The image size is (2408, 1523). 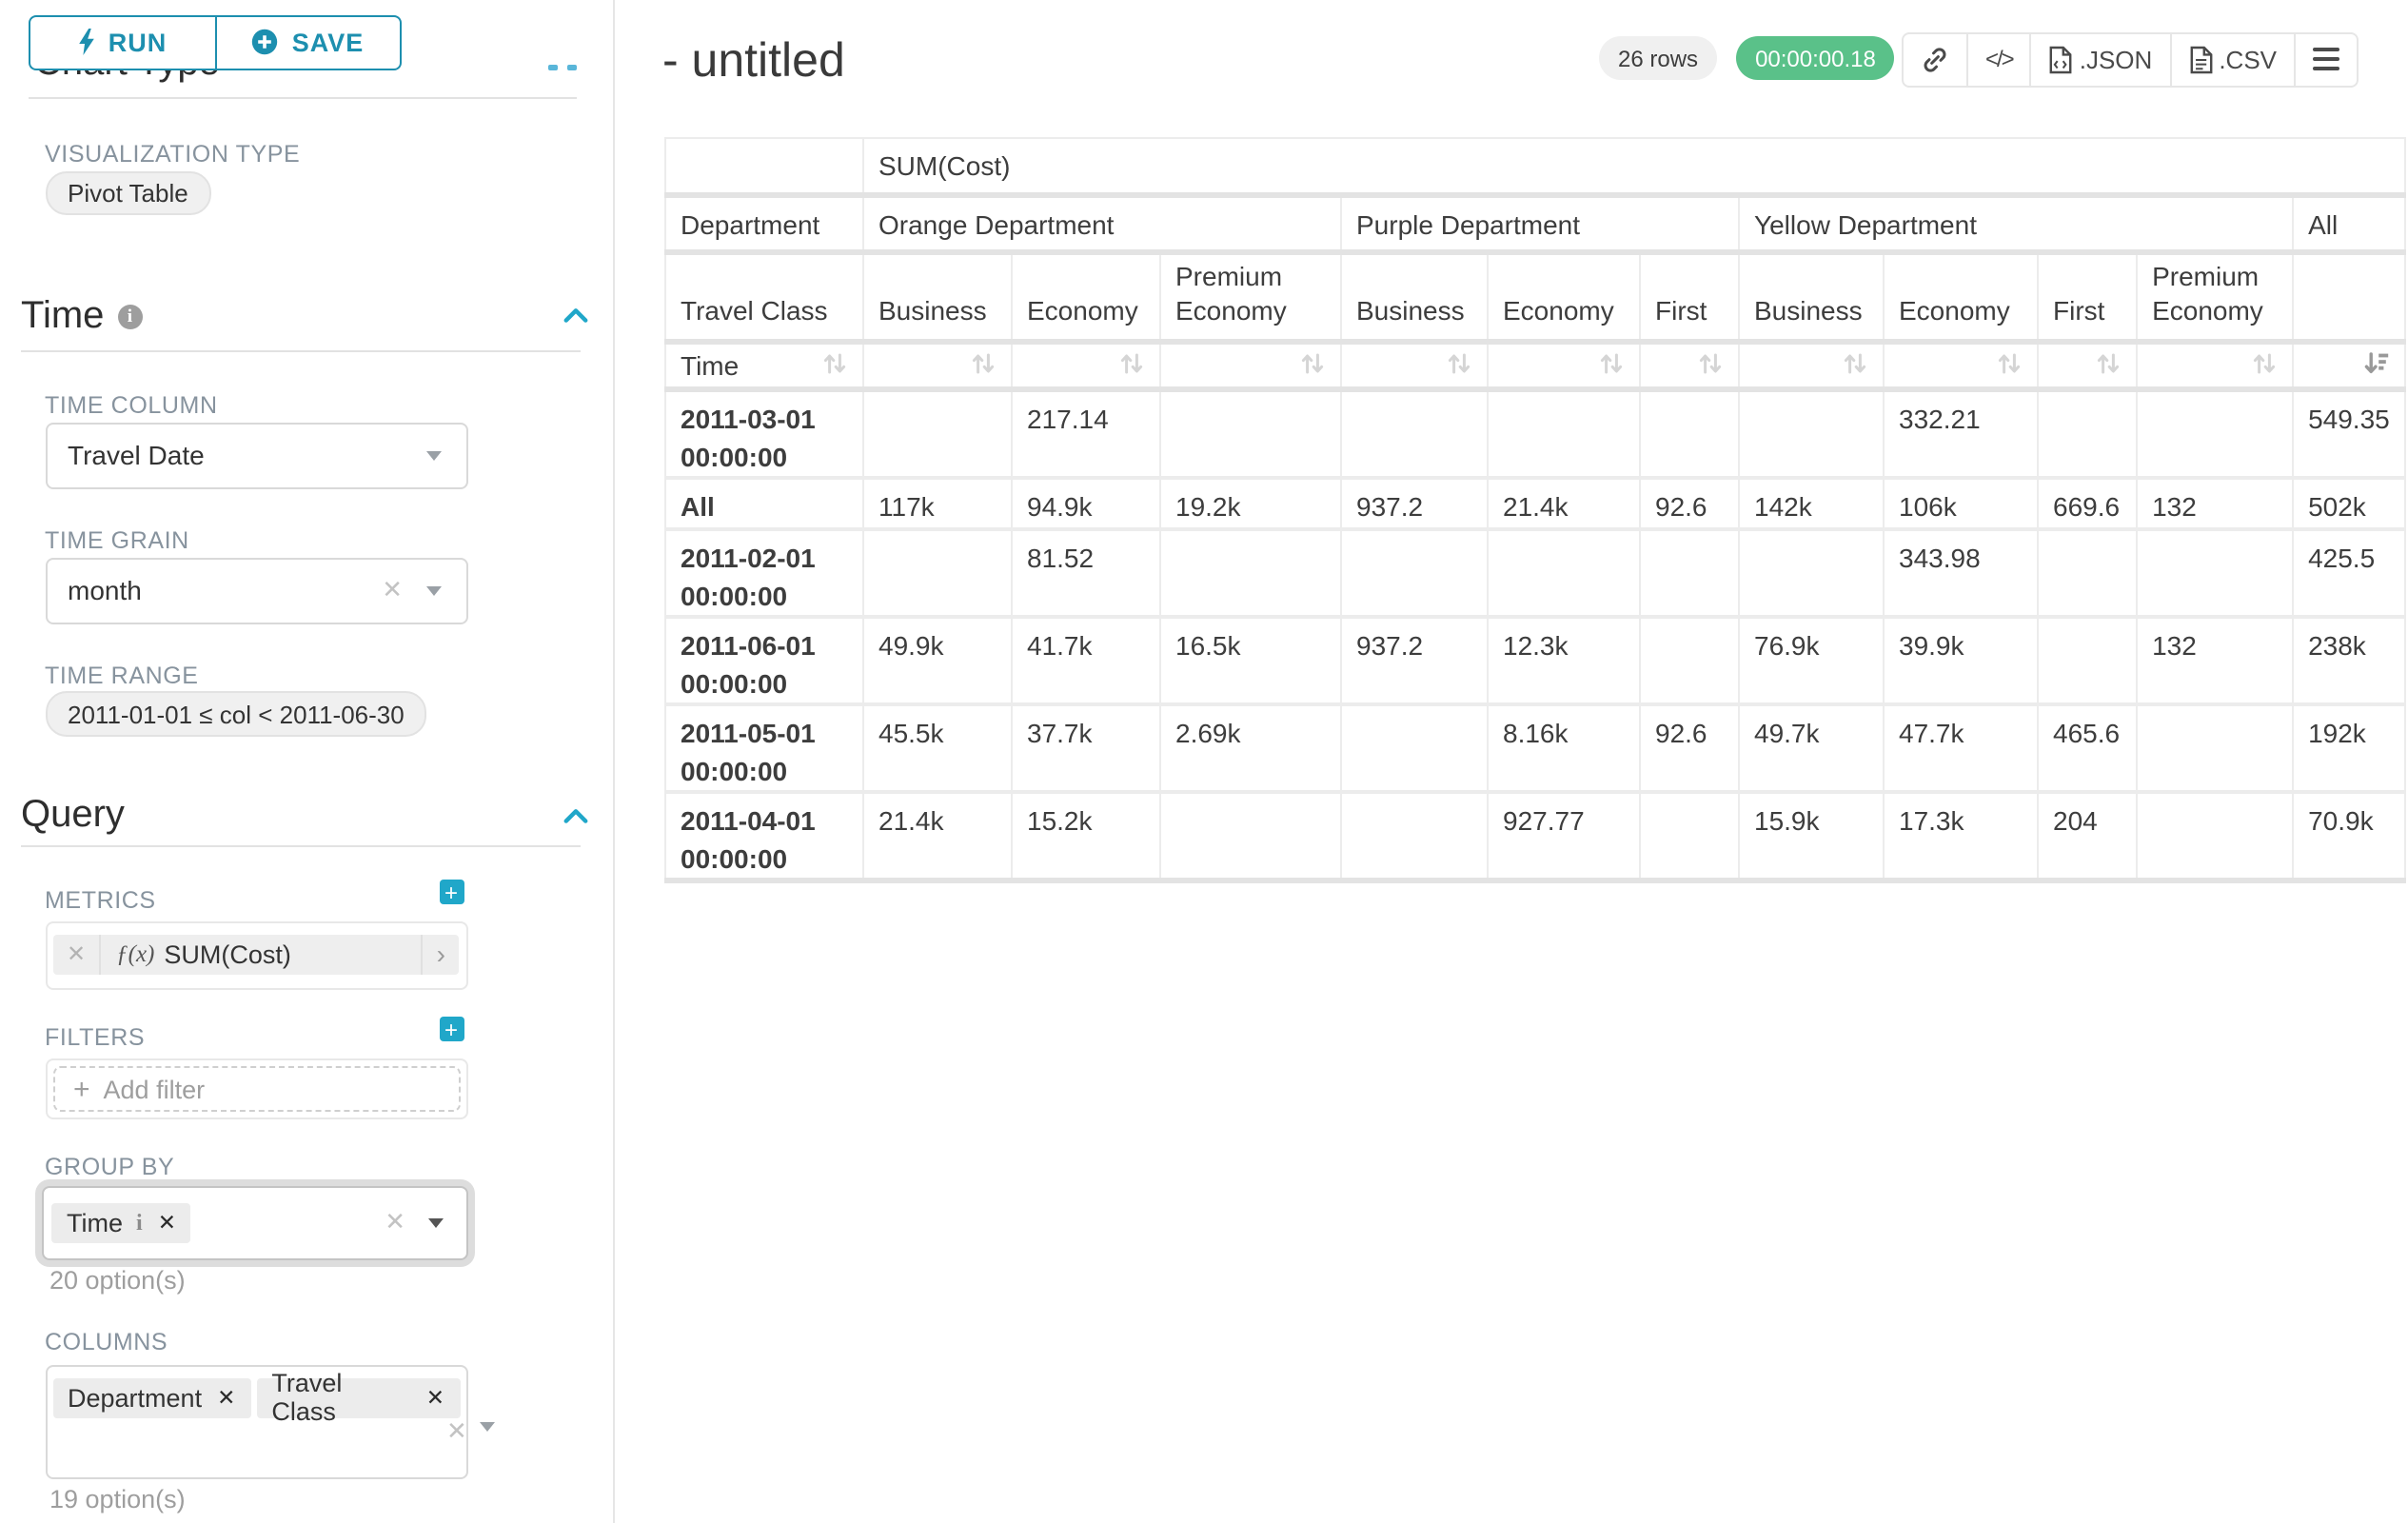 What do you see at coordinates (2086, 749) in the screenshot?
I see `value-cell: 465.6` at bounding box center [2086, 749].